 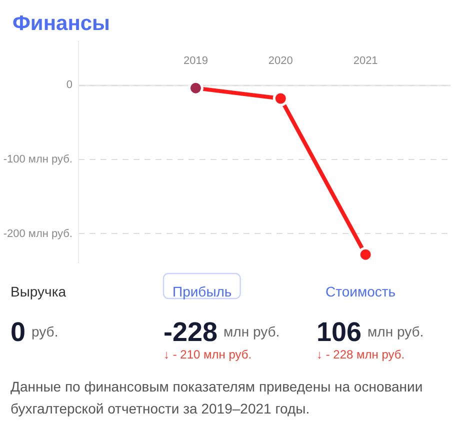 What do you see at coordinates (208, 355) in the screenshot?
I see `text: ↓ - 210 млн руб.` at bounding box center [208, 355].